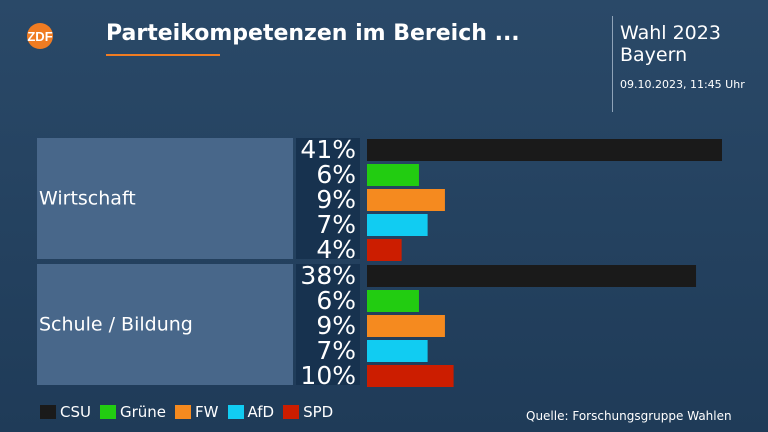 This screenshot has height=432, width=768. Describe the element at coordinates (336, 174) in the screenshot. I see `value-label-wirtschaft-gruene: 6%` at that location.